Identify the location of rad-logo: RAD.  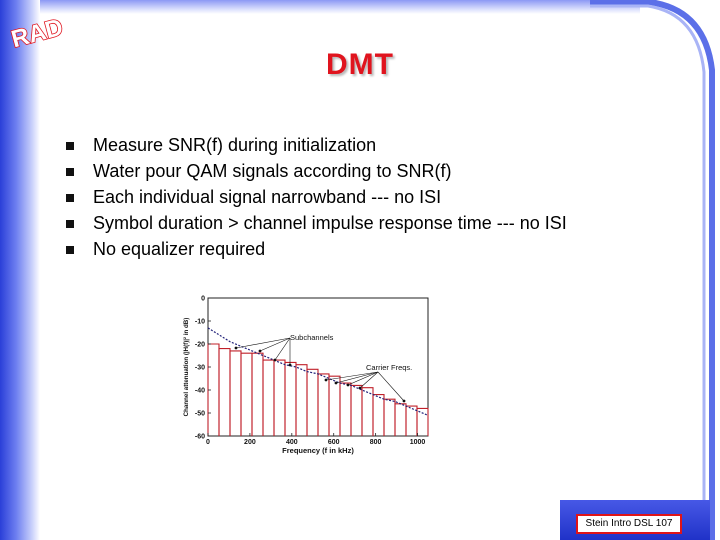
(37, 33).